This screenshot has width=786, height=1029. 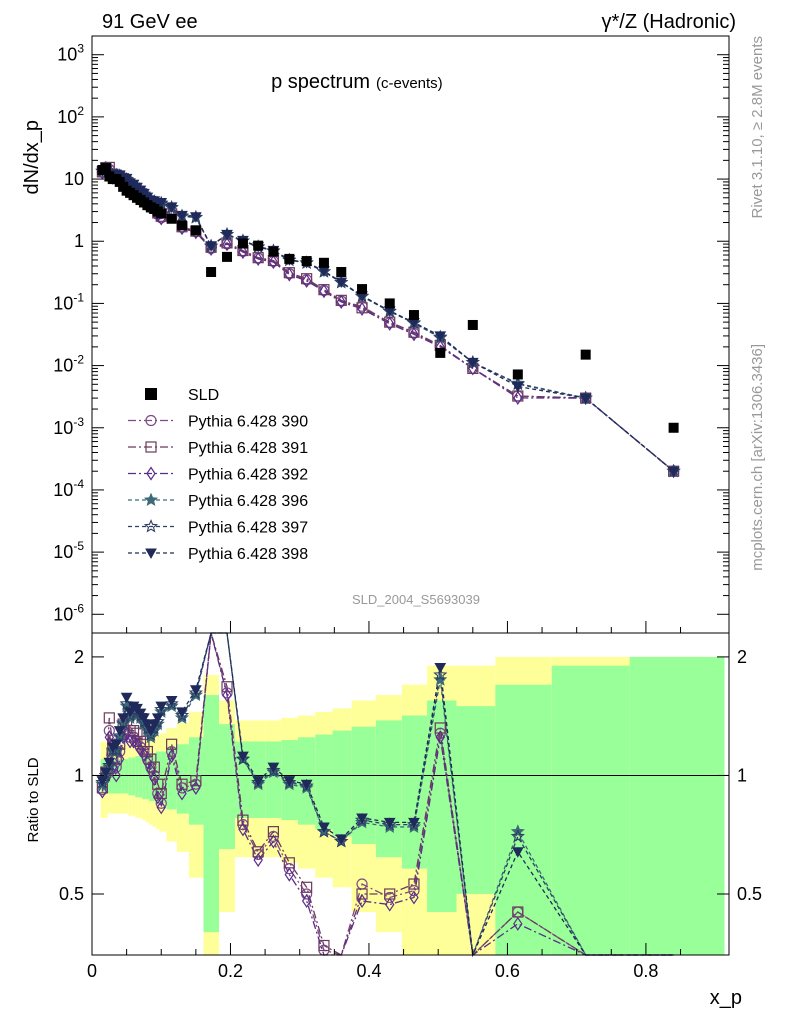 What do you see at coordinates (68, 550) in the screenshot?
I see `y-tick-label: 10⁻⁵` at bounding box center [68, 550].